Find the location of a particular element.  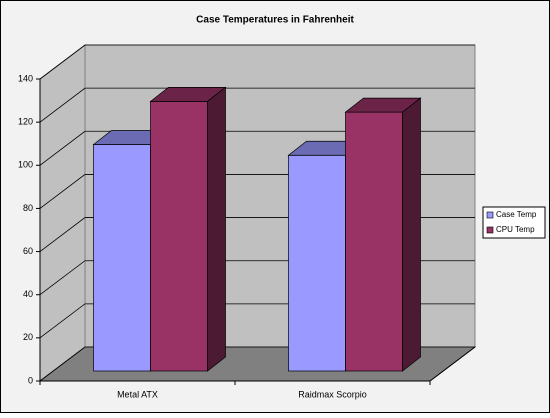

y-tick-label: 140 is located at coordinates (25, 78).